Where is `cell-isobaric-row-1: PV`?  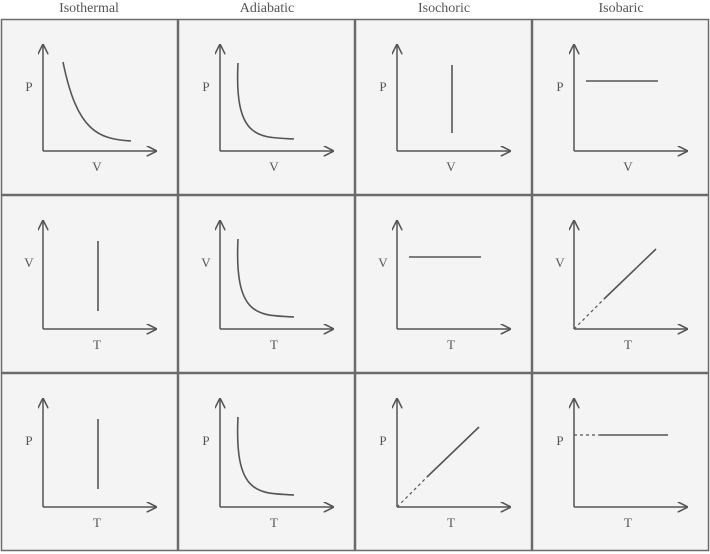 cell-isobaric-row-1: PV is located at coordinates (620, 107).